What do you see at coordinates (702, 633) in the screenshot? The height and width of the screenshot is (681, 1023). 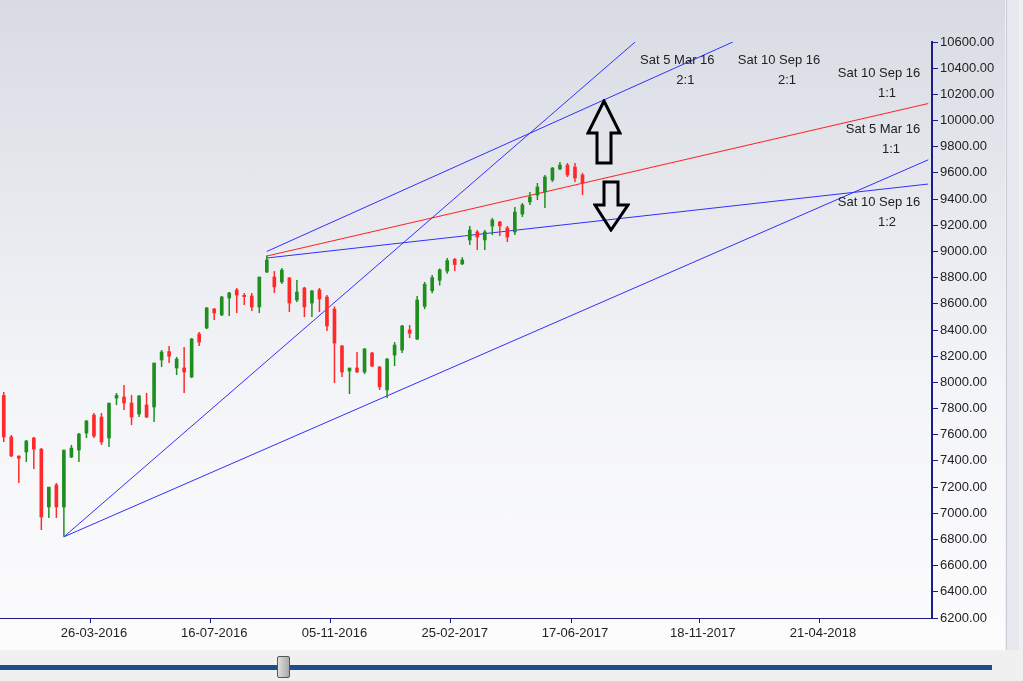 I see `x-tick-label: 18-11-2017` at bounding box center [702, 633].